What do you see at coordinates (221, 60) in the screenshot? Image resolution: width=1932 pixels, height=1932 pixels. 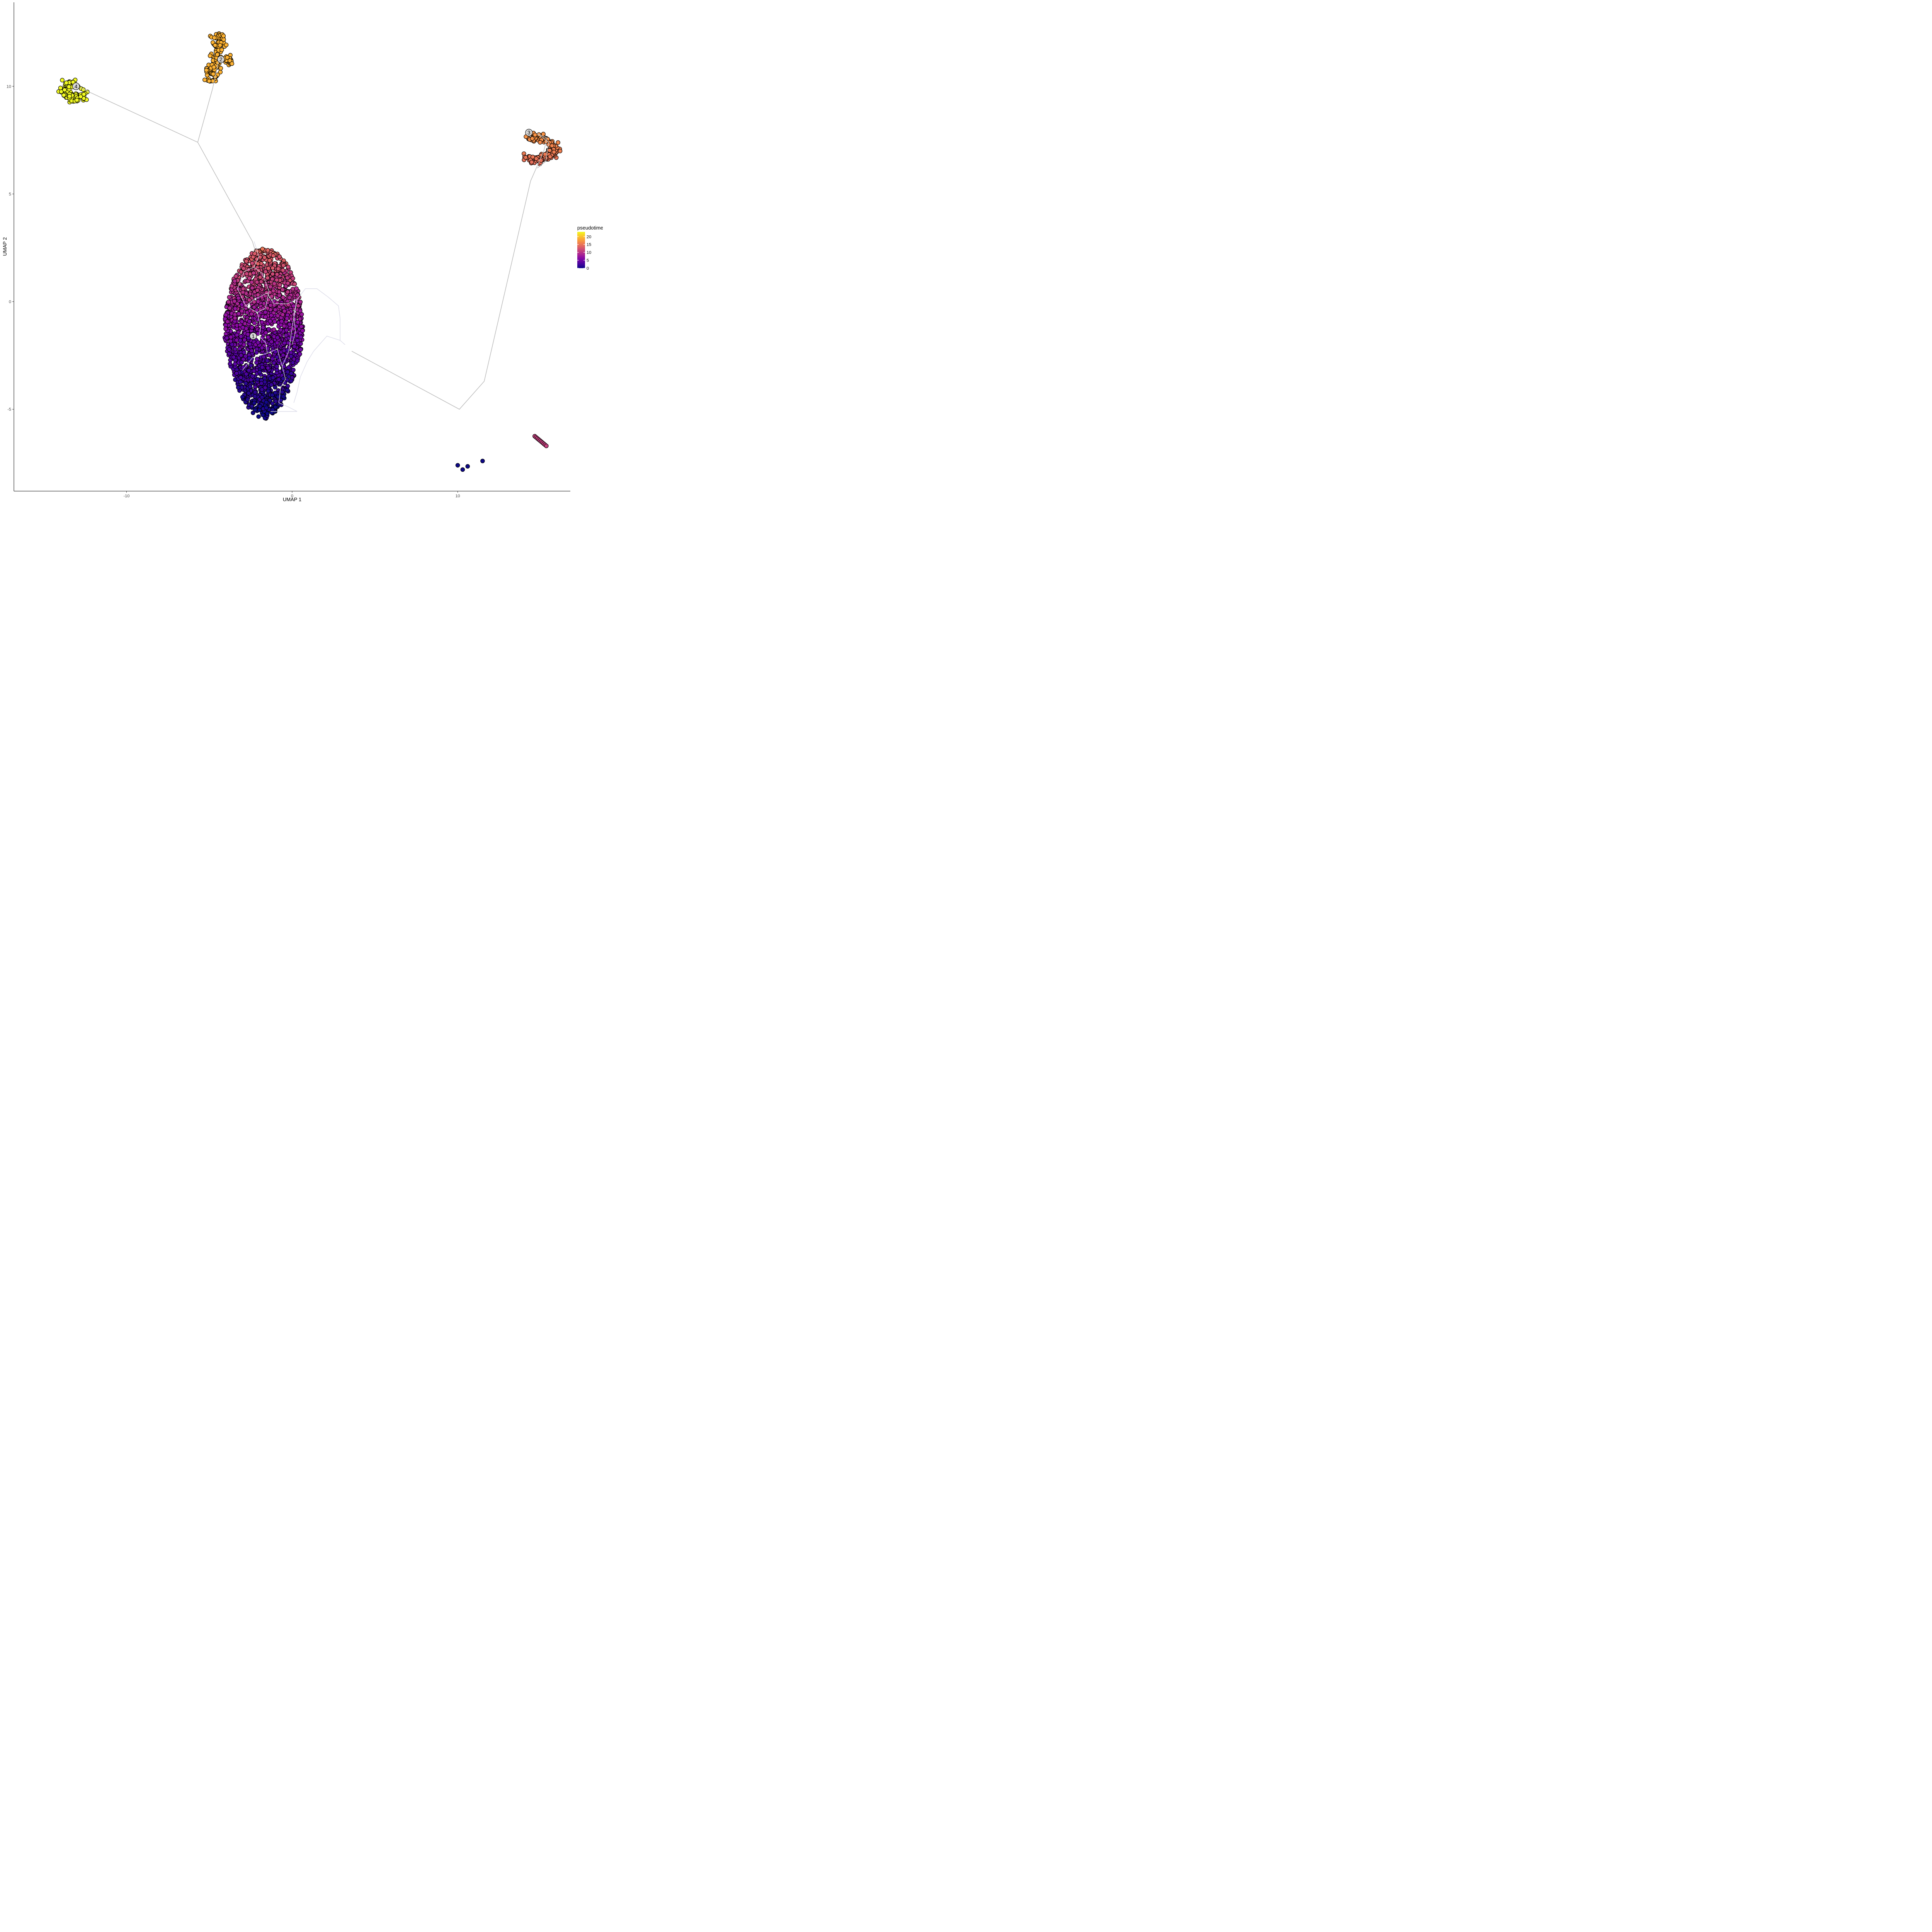 I see `trajectory-node-marker` at bounding box center [221, 60].